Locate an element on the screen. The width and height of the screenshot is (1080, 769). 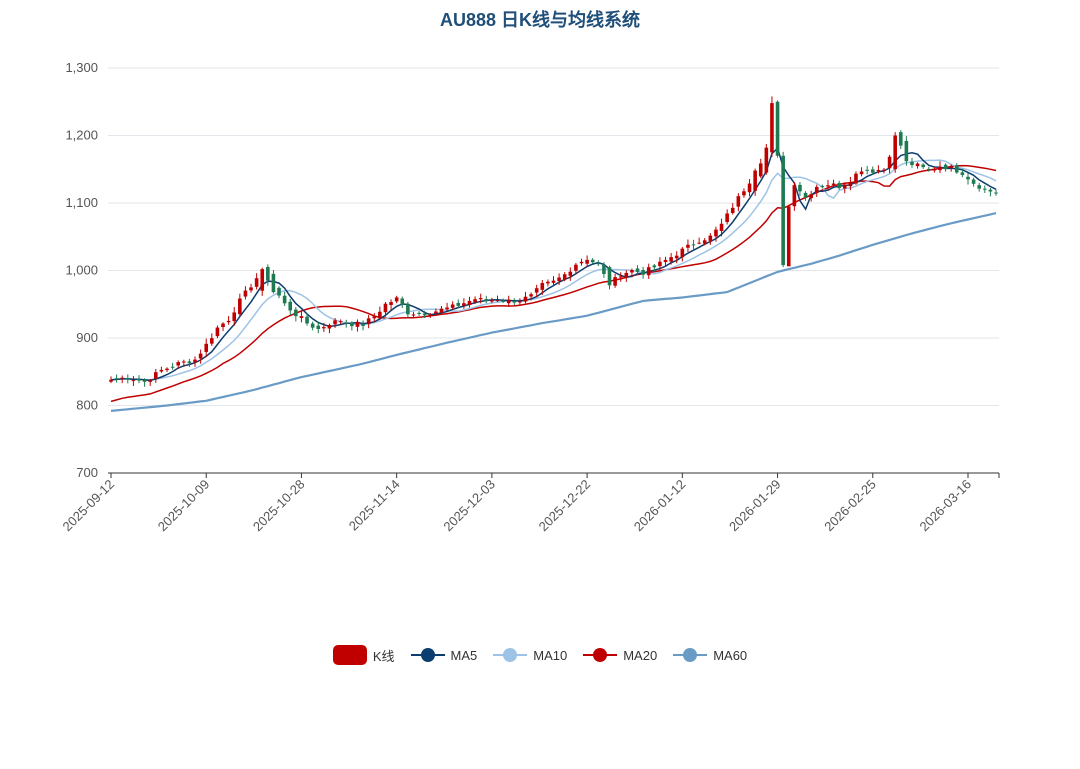
y-tick-label: 1,000 is located at coordinates (81, 270).